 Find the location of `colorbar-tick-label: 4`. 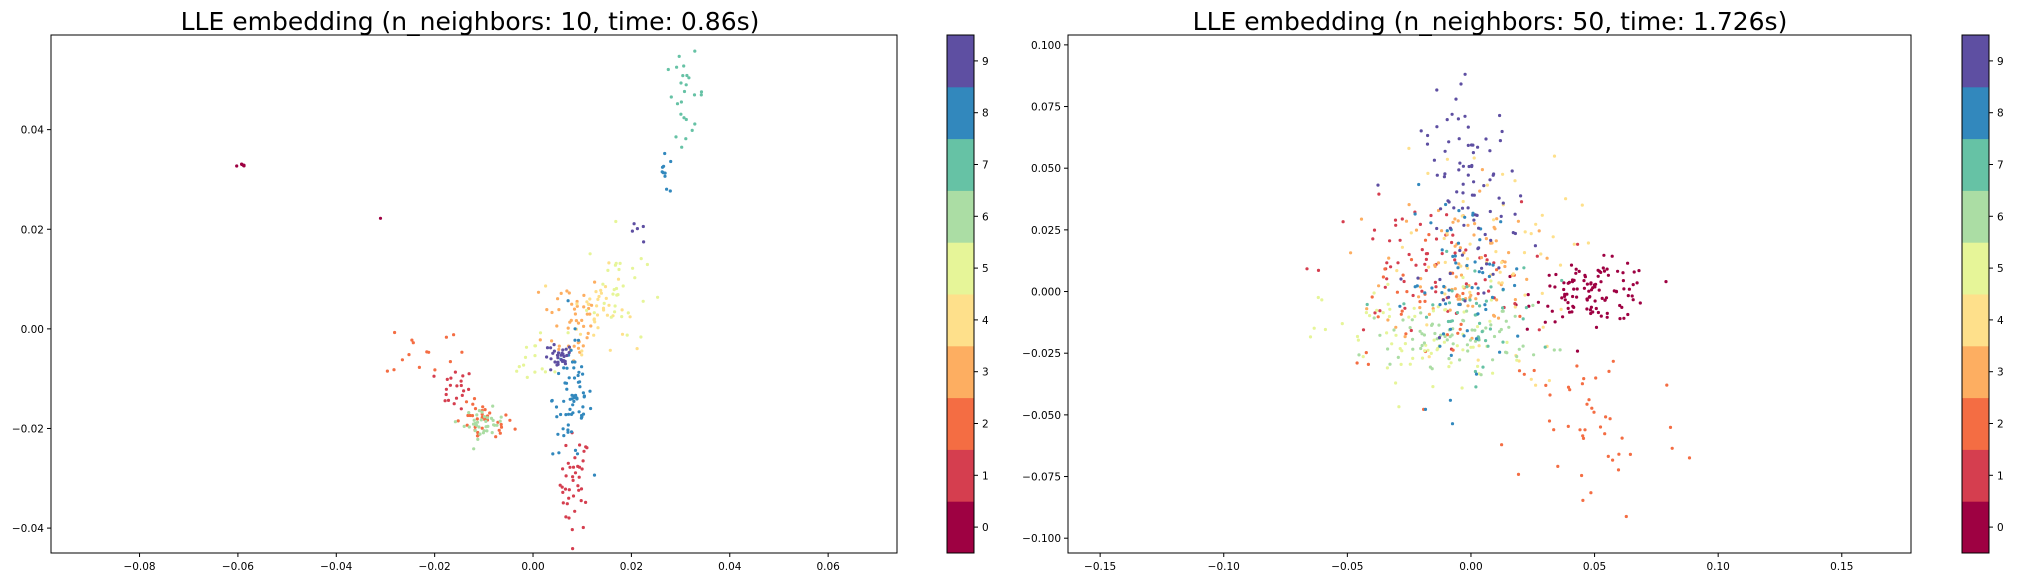

colorbar-tick-label: 4 is located at coordinates (2000, 321).